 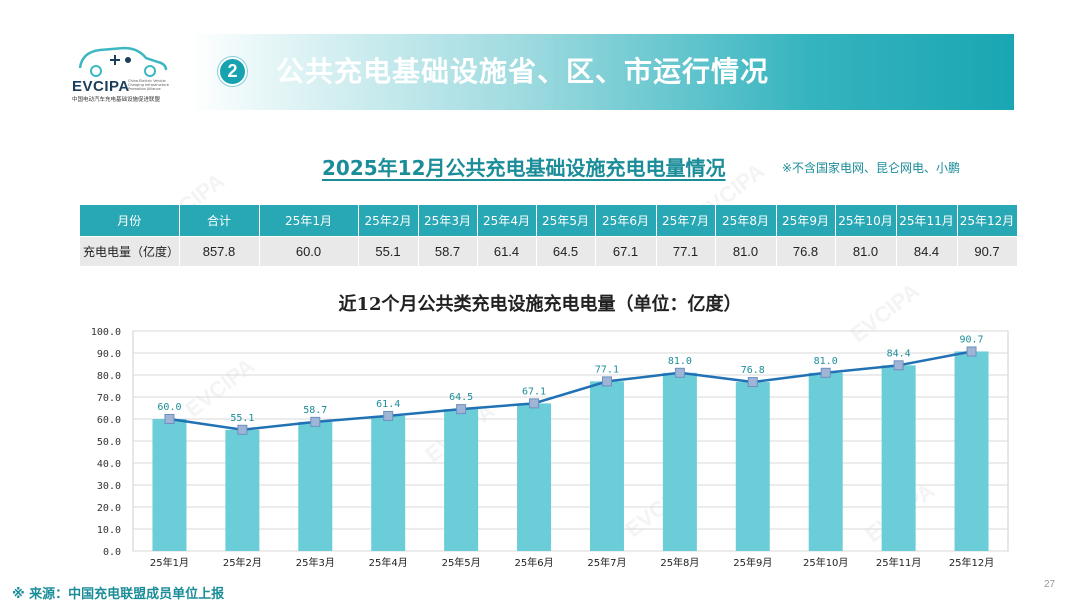 What do you see at coordinates (112, 552) in the screenshot?
I see `y-tick-label: 0.0` at bounding box center [112, 552].